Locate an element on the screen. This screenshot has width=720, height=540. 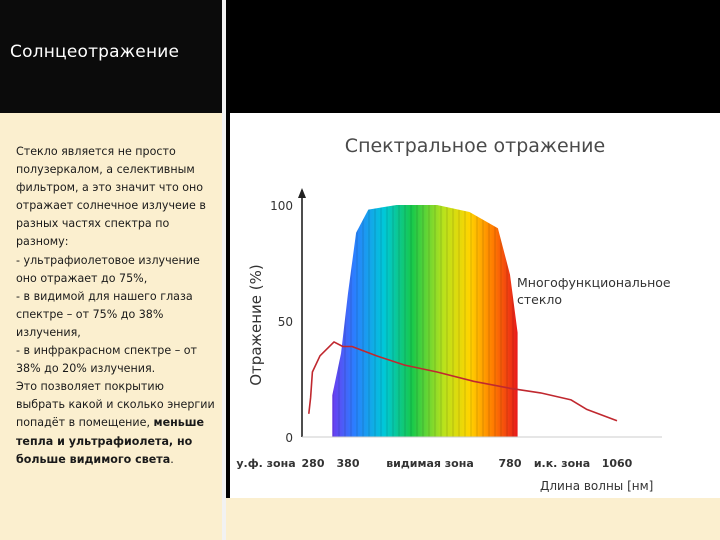
reflection-curve is located at coordinates (463, 381).